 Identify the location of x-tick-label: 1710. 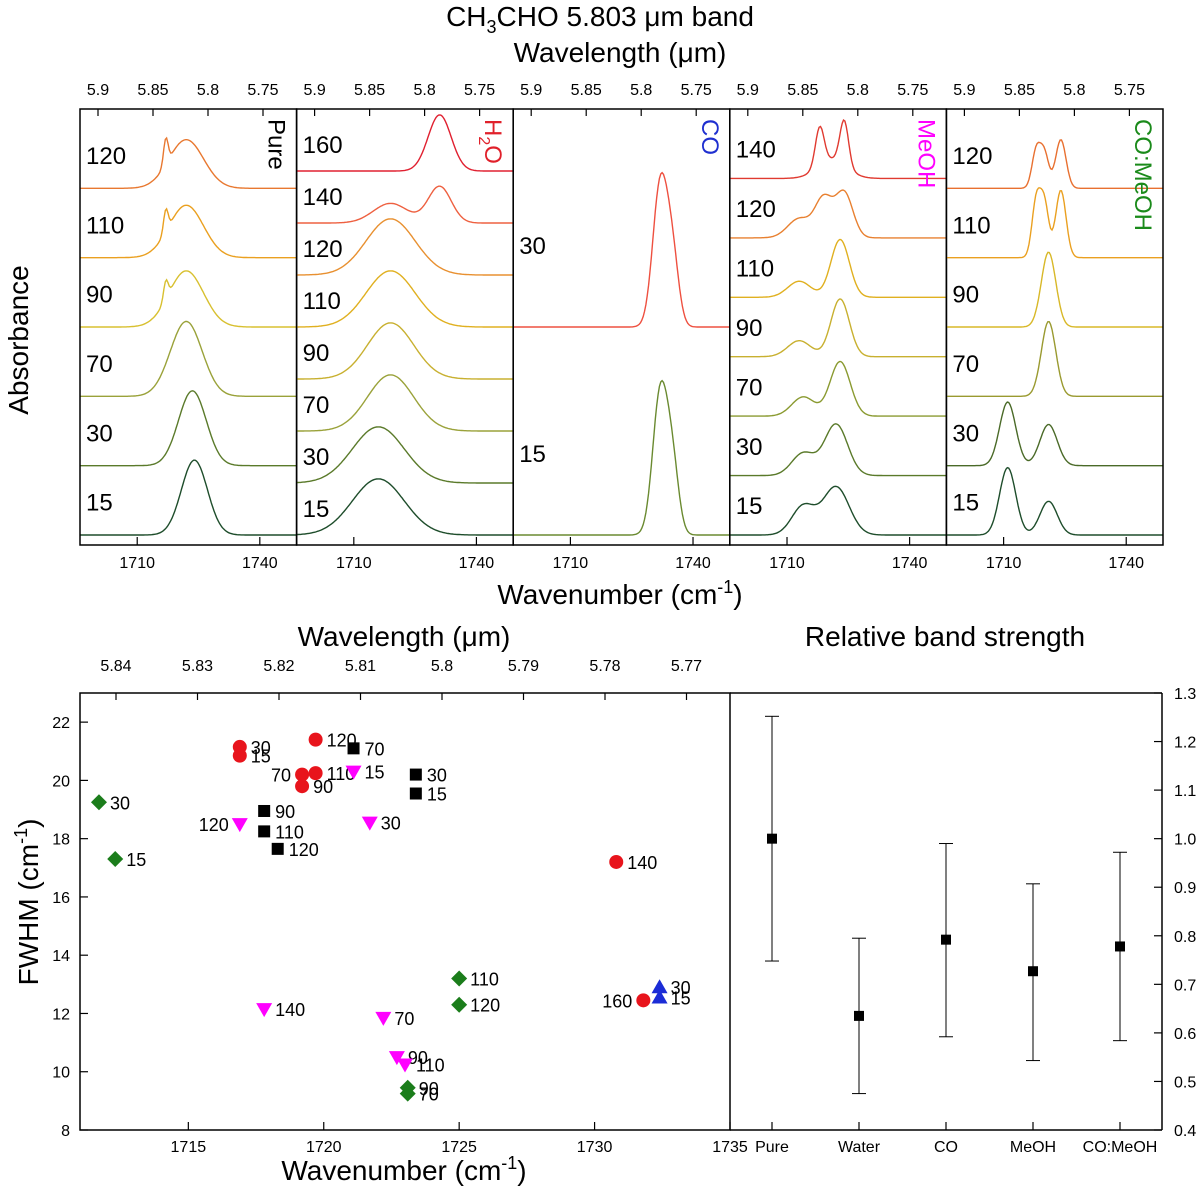
(354, 563).